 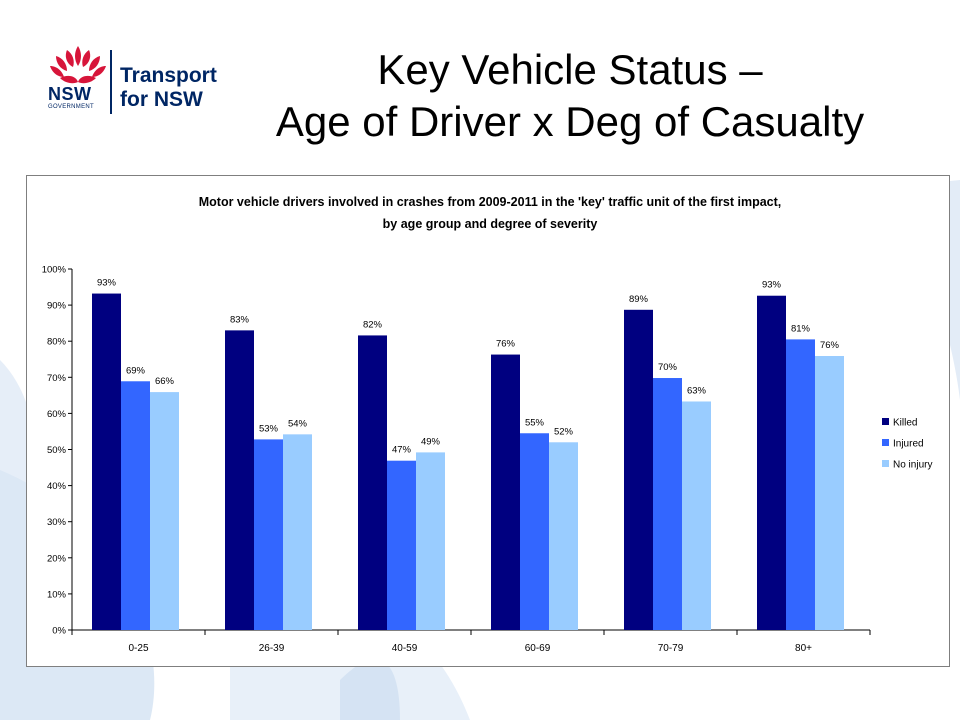 What do you see at coordinates (671, 648) in the screenshot?
I see `x-tick-label: 70-79` at bounding box center [671, 648].